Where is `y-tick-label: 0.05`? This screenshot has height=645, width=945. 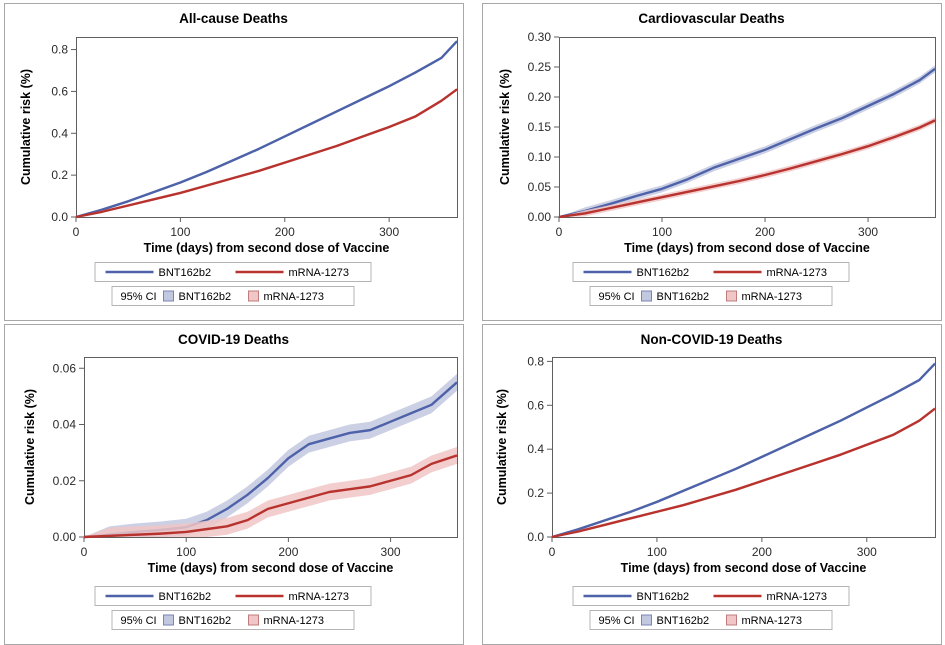 y-tick-label: 0.05 is located at coordinates (540, 187).